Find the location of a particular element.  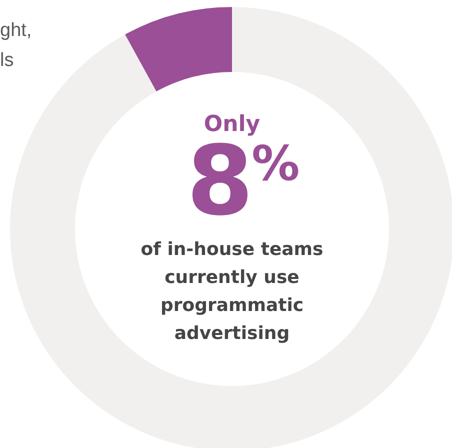

donut-slice is located at coordinates (178, 49).